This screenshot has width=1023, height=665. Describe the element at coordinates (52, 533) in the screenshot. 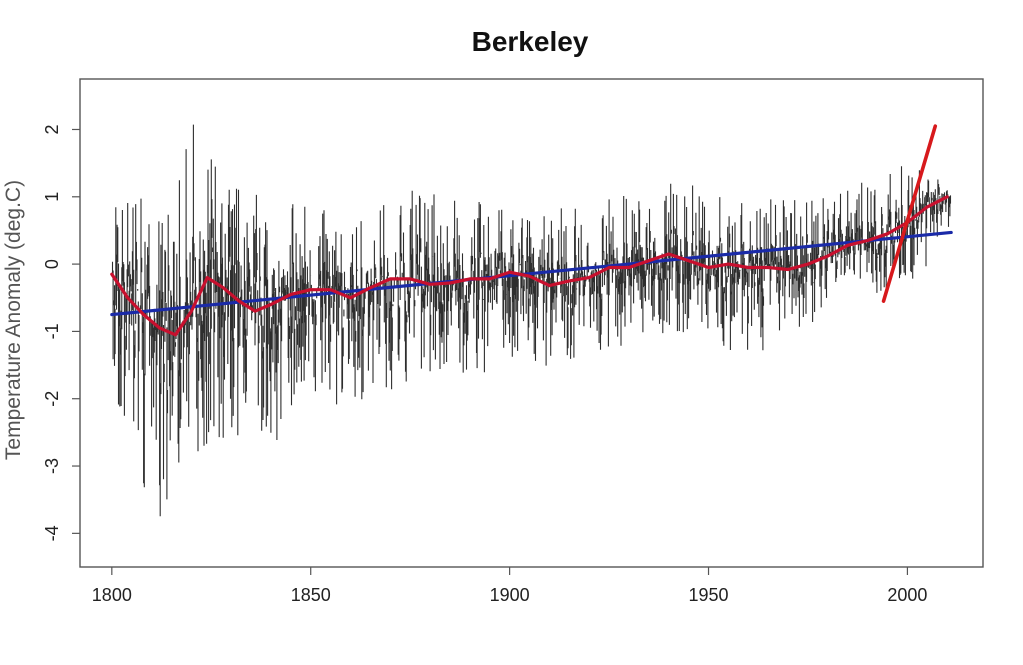

I see `y-tick-label: -4` at that location.